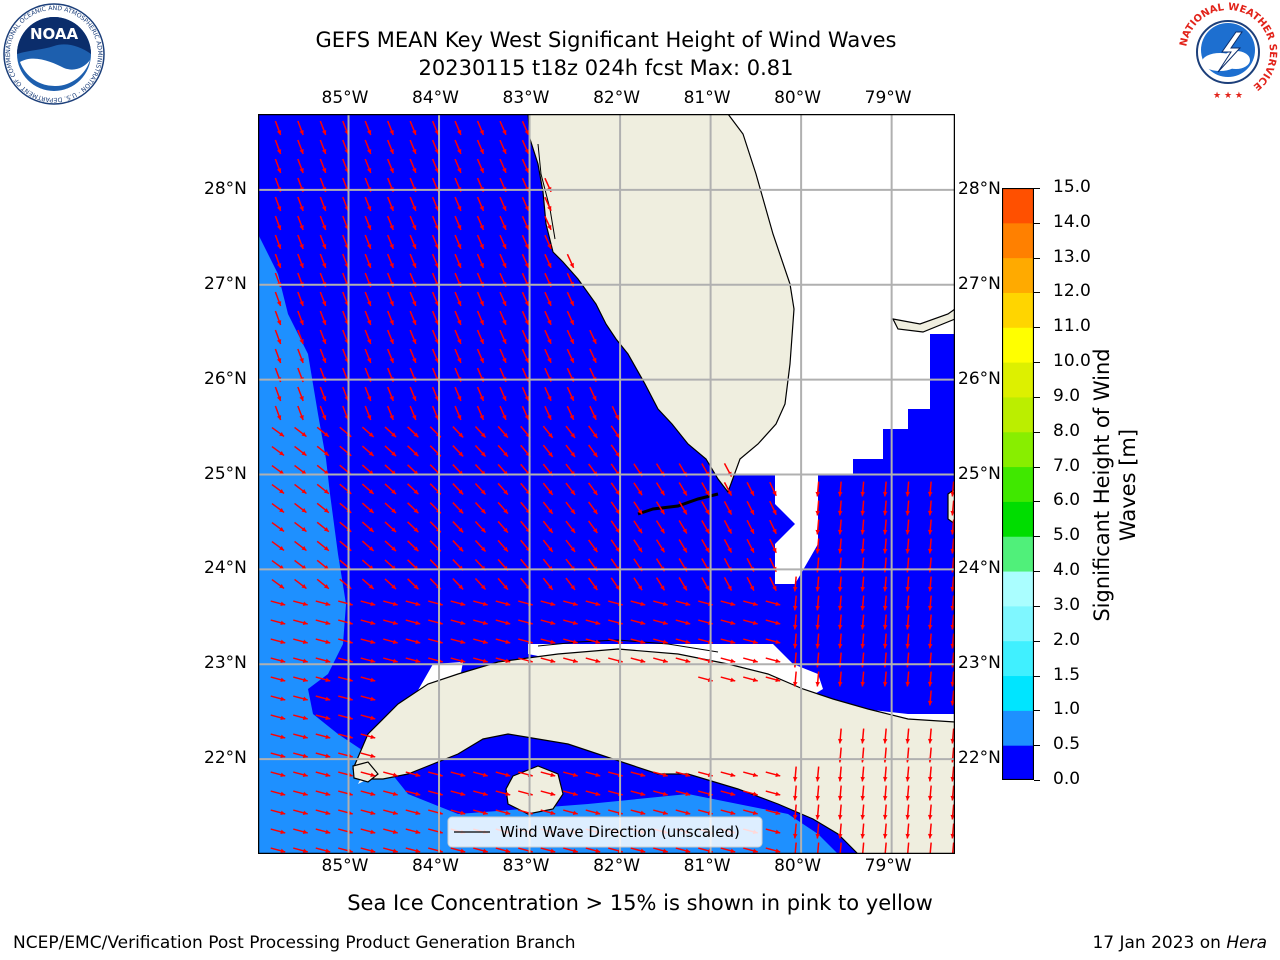 Image resolution: width=1280 pixels, height=960 pixels. What do you see at coordinates (653, 751) in the screenshot?
I see `land-cuba` at bounding box center [653, 751].